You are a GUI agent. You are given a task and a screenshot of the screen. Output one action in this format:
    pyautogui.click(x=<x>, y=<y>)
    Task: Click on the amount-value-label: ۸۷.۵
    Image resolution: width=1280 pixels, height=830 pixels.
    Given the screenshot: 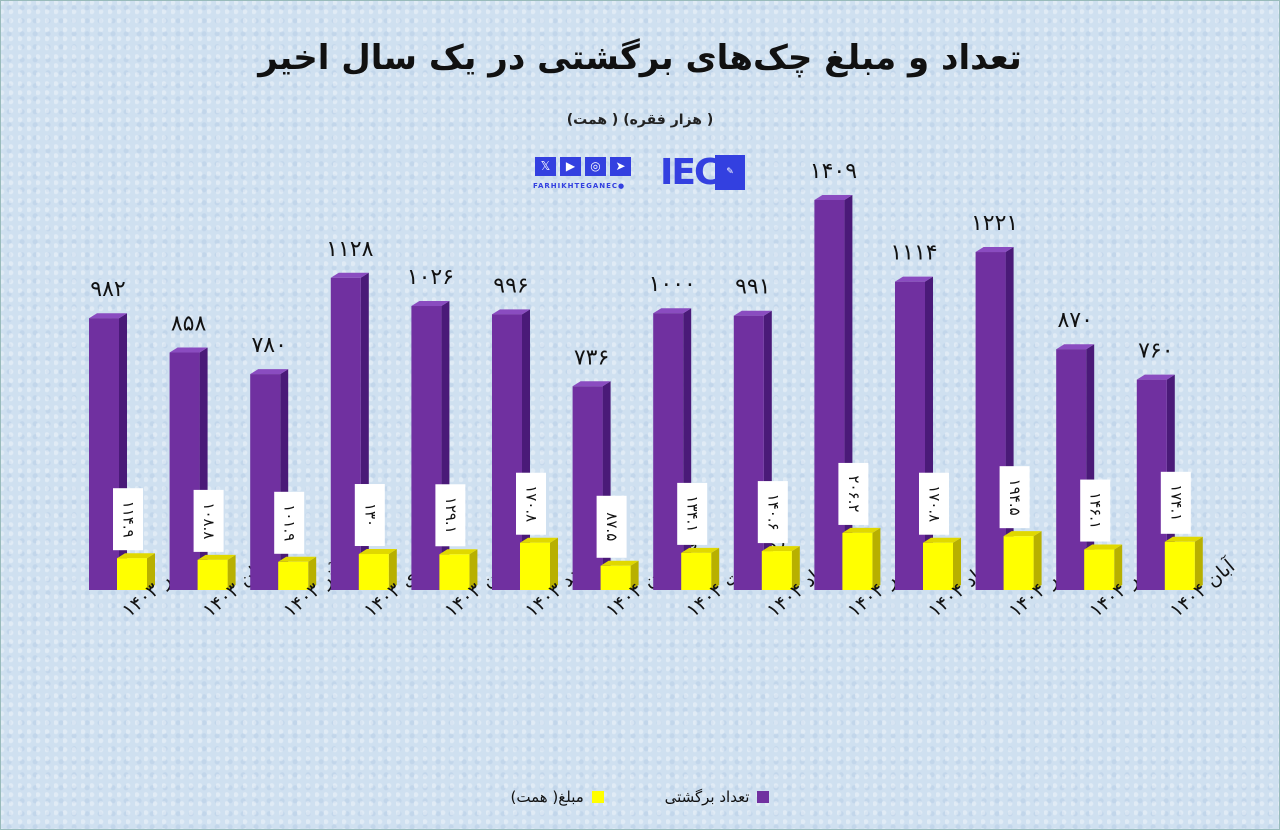 What is the action you would take?
    pyautogui.click(x=612, y=526)
    